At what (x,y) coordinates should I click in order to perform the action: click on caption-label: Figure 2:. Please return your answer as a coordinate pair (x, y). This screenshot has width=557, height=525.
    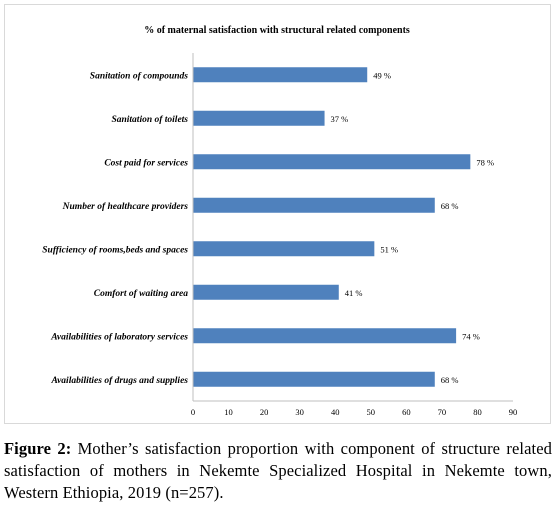
    Looking at the image, I should click on (38, 448).